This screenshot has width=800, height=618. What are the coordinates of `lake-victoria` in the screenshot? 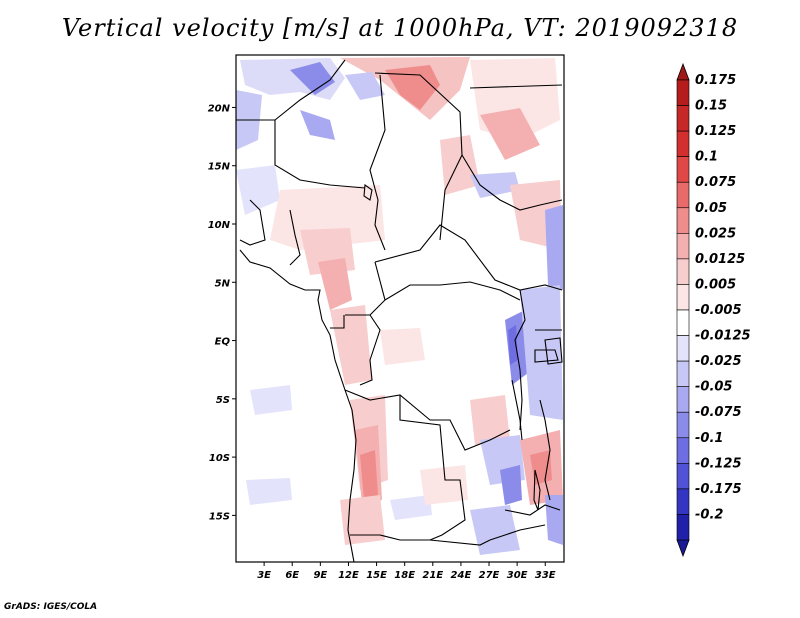 It's located at (553, 351).